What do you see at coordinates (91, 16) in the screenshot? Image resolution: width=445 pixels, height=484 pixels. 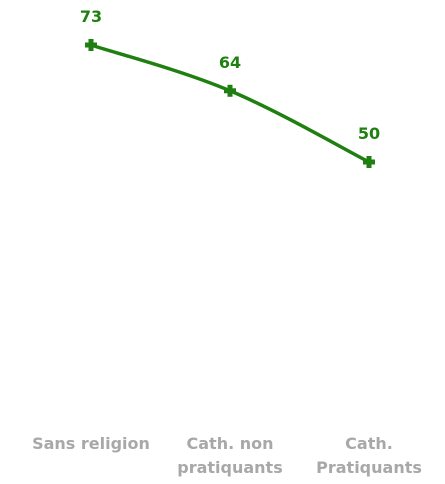 I see `data-label: 73` at bounding box center [91, 16].